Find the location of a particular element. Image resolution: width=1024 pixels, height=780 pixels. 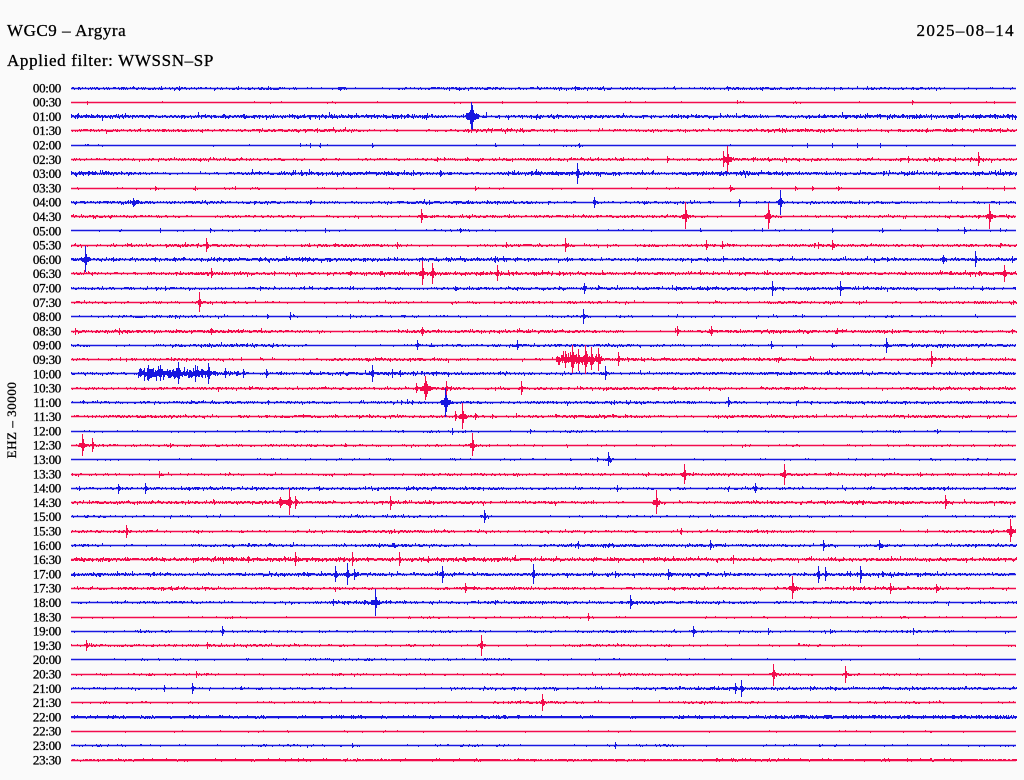

svg-text: 14:00 is located at coordinates (47, 488).